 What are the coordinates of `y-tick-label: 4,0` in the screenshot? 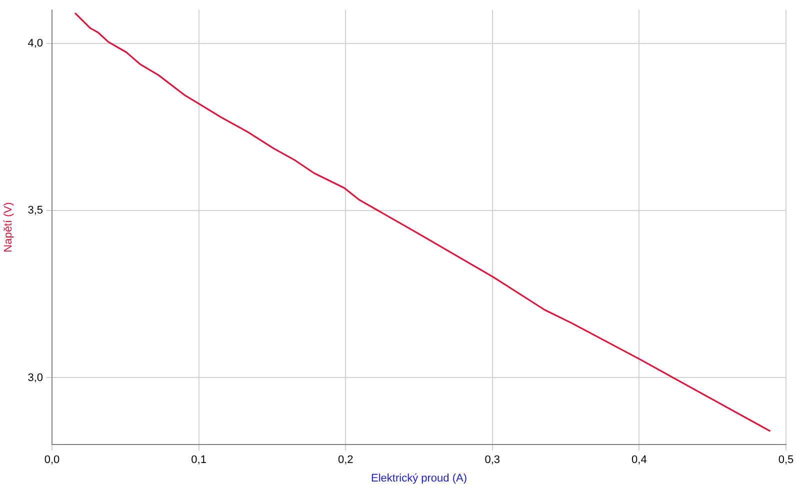 It's located at (35, 43).